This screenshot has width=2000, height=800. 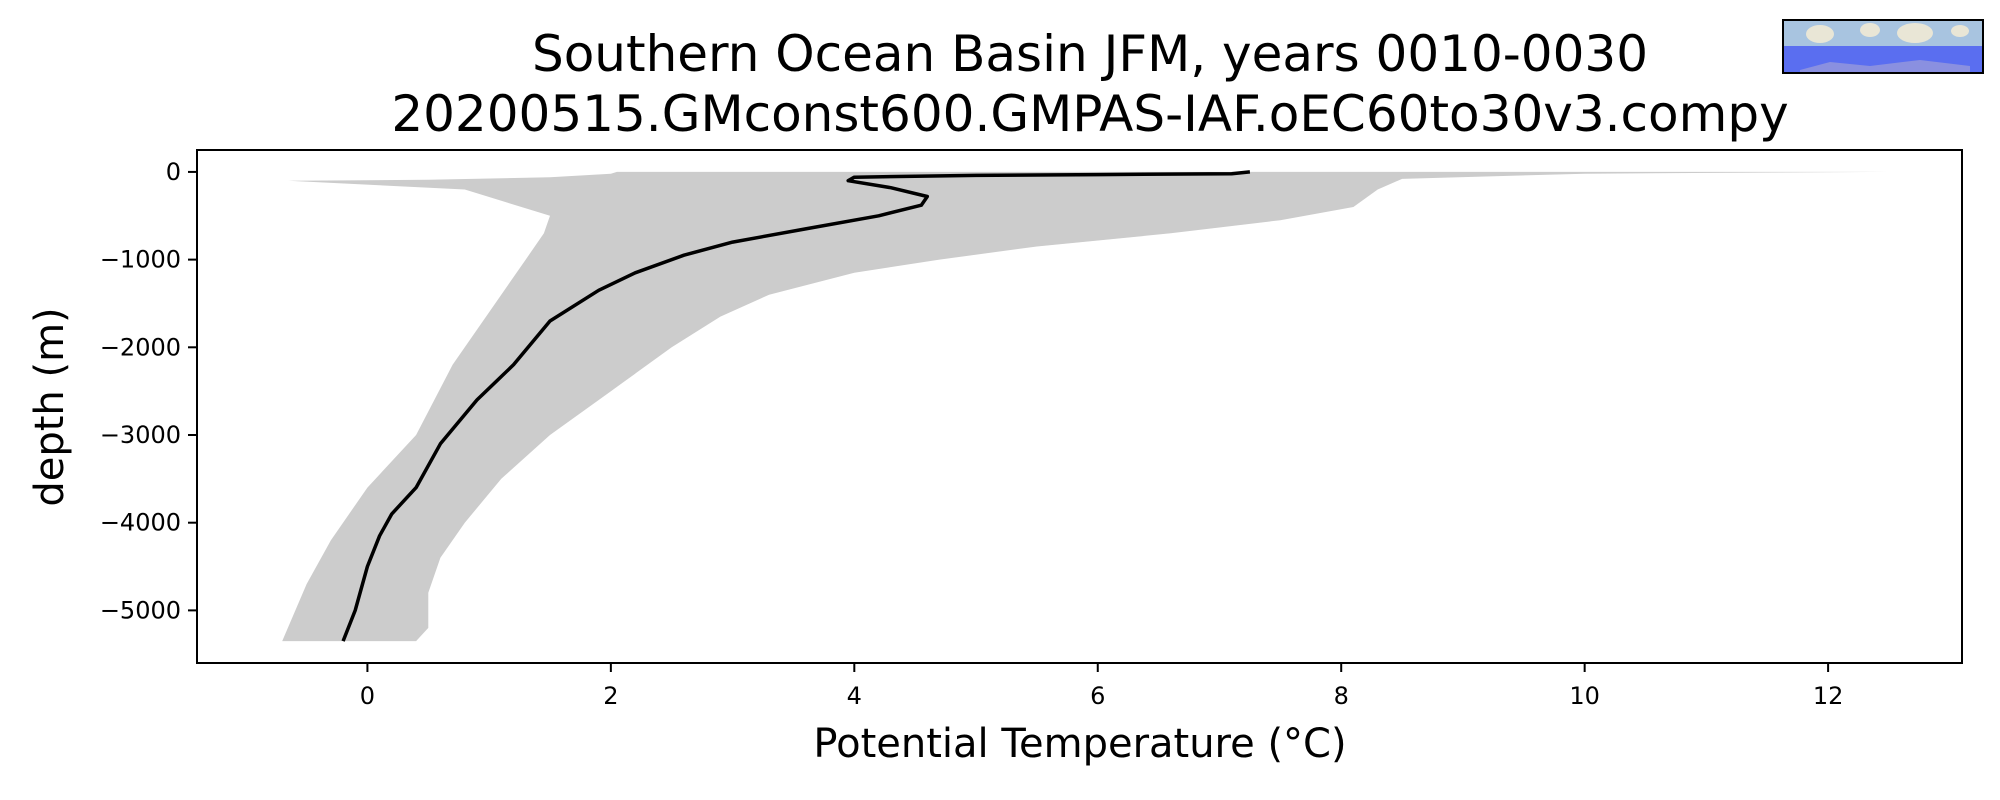 What do you see at coordinates (50, 406) in the screenshot?
I see `y-axis-label: depth (m)` at bounding box center [50, 406].